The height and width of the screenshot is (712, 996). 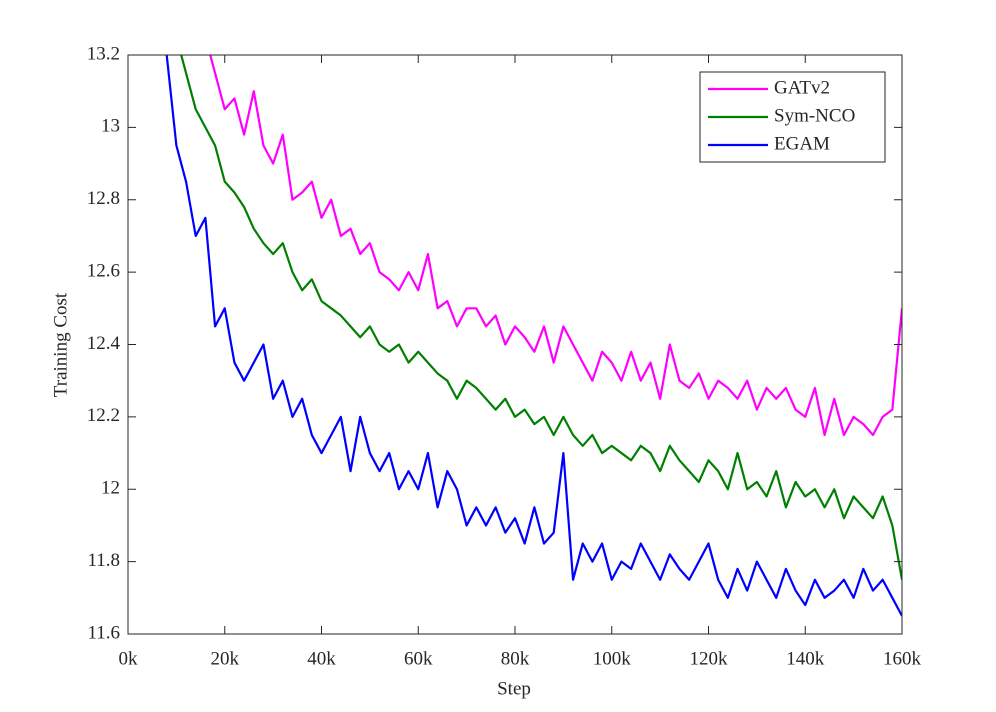 What do you see at coordinates (418, 658) in the screenshot?
I see `x-tick-label: 60k` at bounding box center [418, 658].